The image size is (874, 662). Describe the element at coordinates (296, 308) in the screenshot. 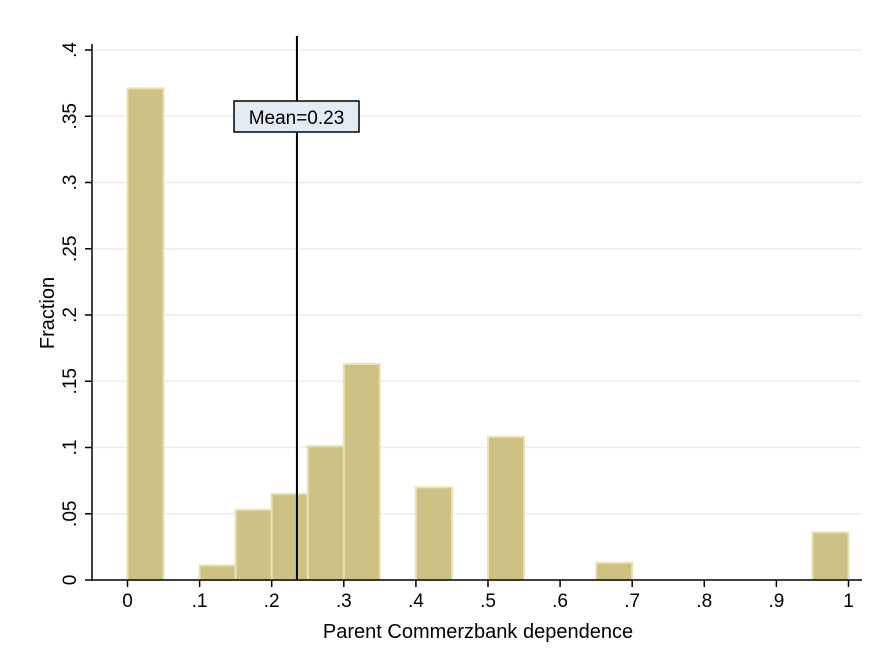

I see `mean-annotation: Mean=0.23` at that location.